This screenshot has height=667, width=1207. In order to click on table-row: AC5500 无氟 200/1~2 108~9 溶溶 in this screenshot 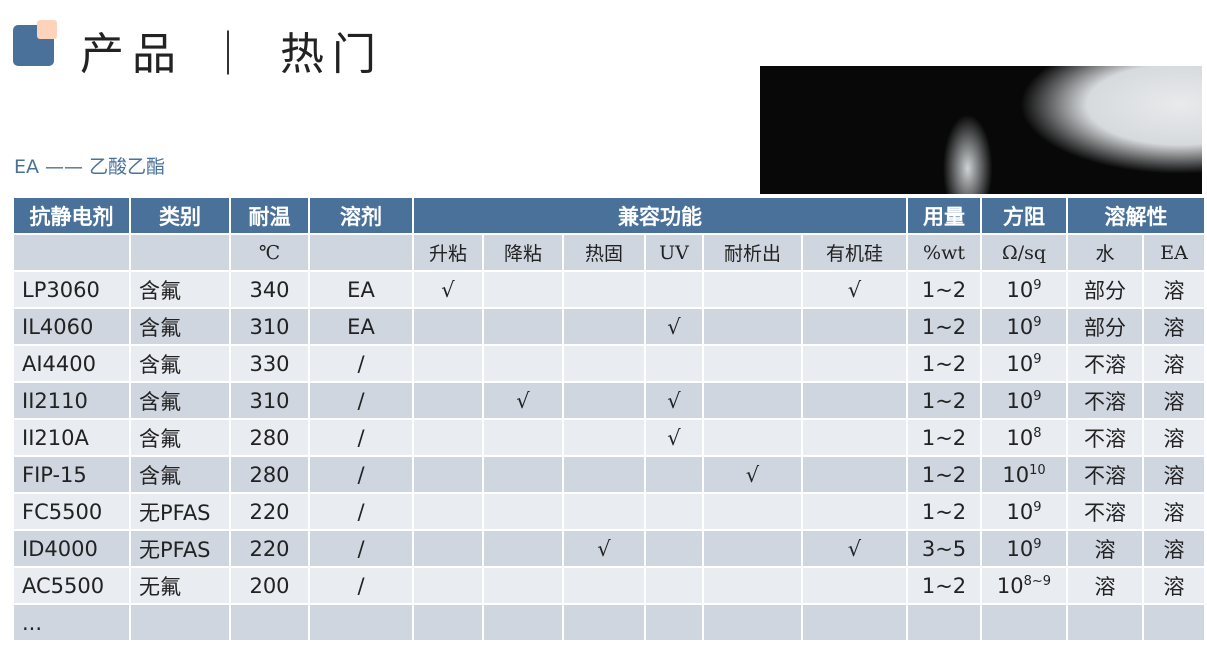, I will do `click(609, 585)`.